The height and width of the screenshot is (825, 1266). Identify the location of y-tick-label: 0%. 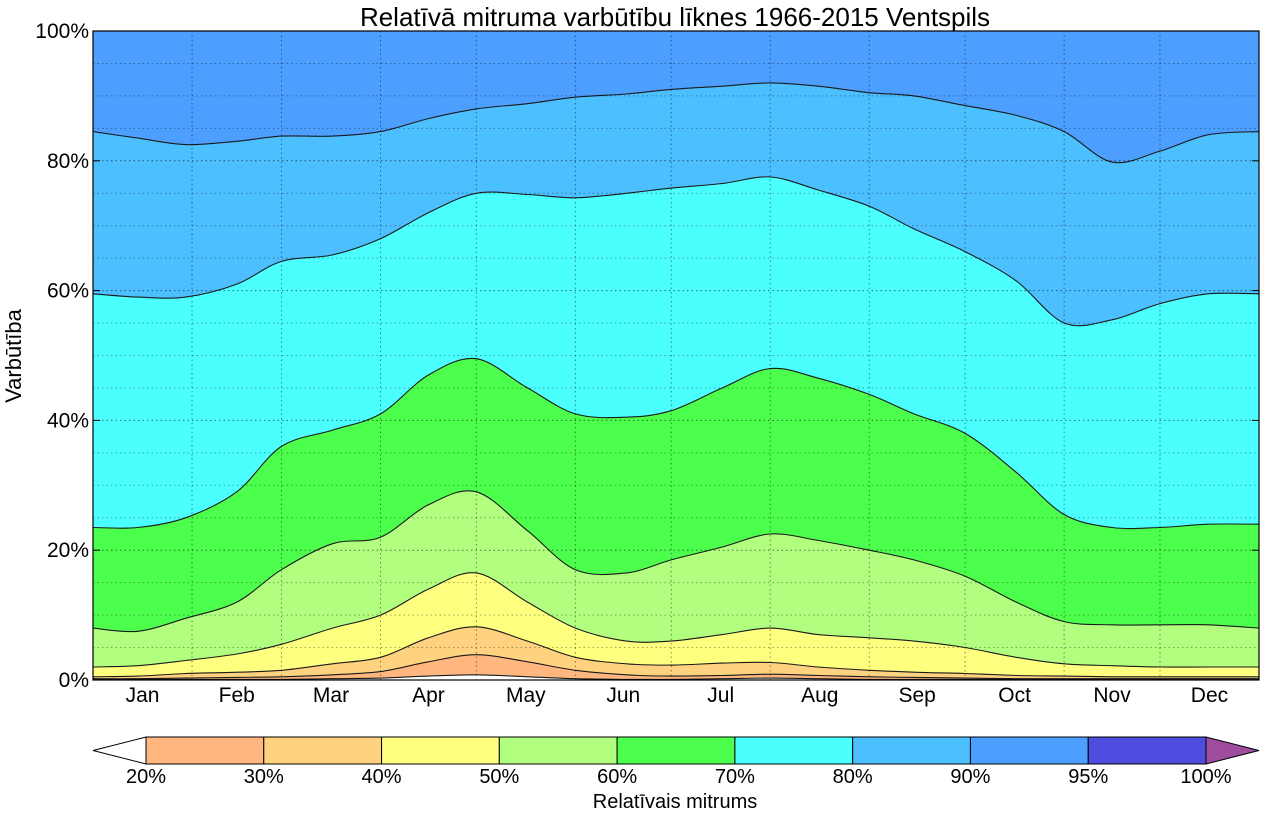
(74, 680).